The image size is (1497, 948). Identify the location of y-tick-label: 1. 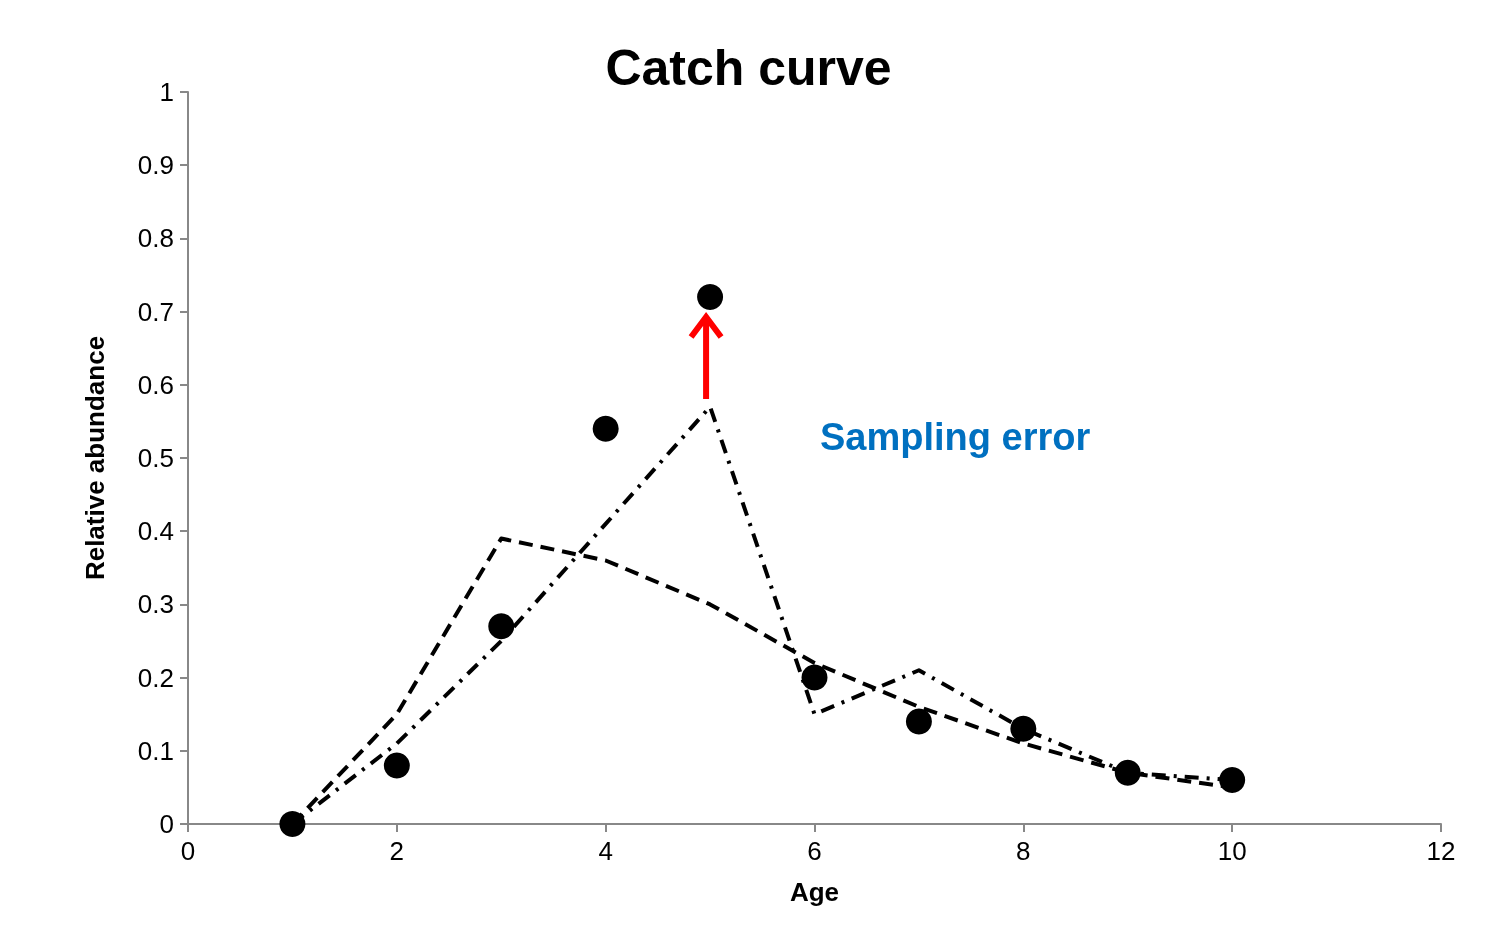
(166, 92).